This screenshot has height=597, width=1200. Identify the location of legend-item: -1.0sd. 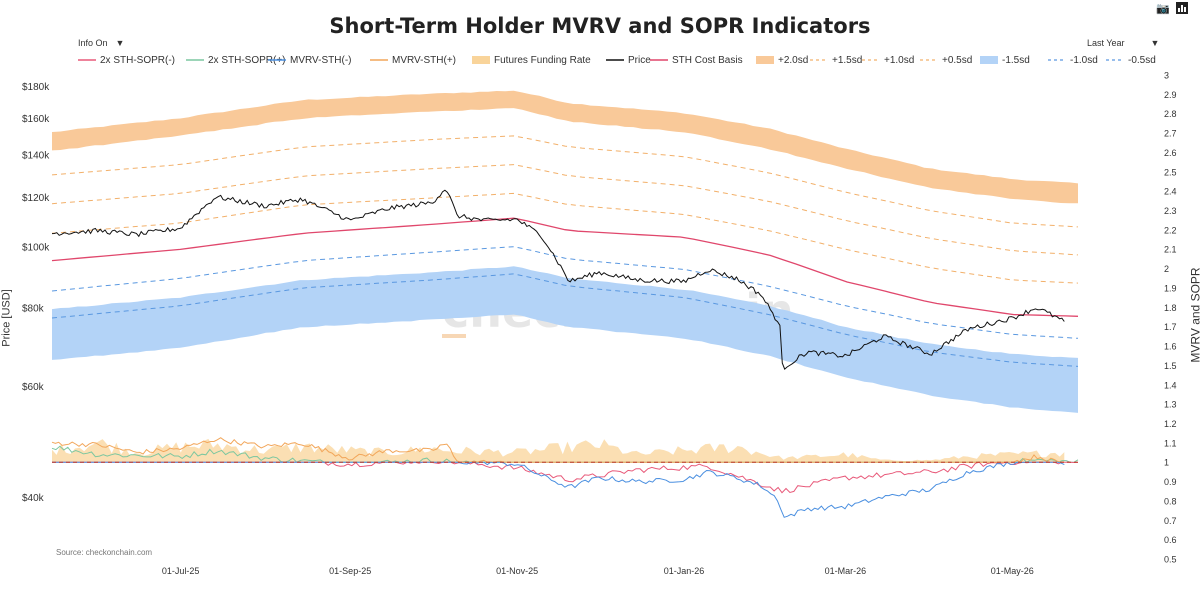
(1073, 60).